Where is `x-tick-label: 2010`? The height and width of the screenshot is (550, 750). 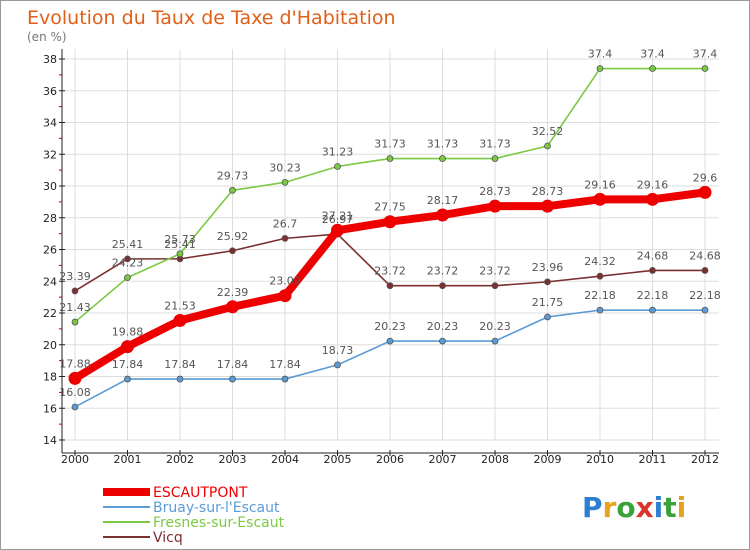
x-tick-label: 2010 is located at coordinates (600, 459).